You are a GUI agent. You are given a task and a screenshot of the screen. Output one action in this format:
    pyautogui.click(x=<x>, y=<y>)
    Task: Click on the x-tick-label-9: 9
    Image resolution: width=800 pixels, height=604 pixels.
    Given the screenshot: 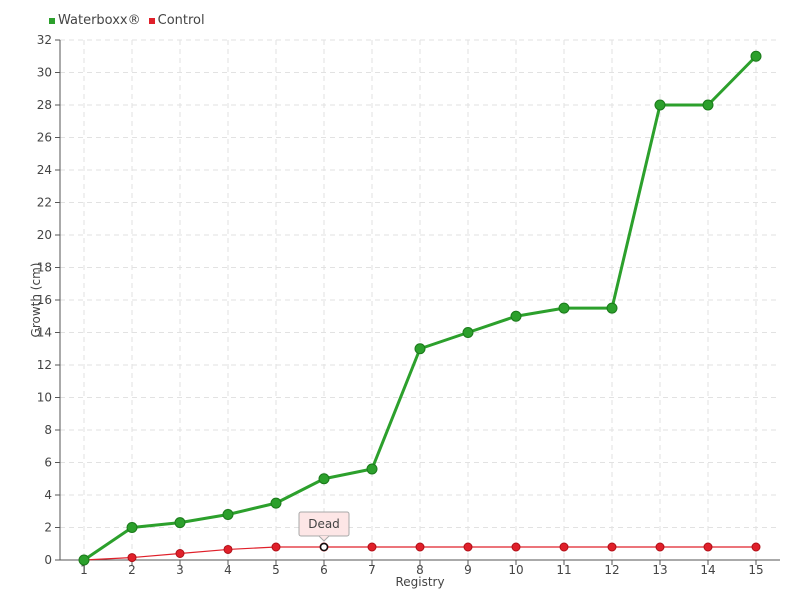 What is the action you would take?
    pyautogui.click(x=468, y=570)
    